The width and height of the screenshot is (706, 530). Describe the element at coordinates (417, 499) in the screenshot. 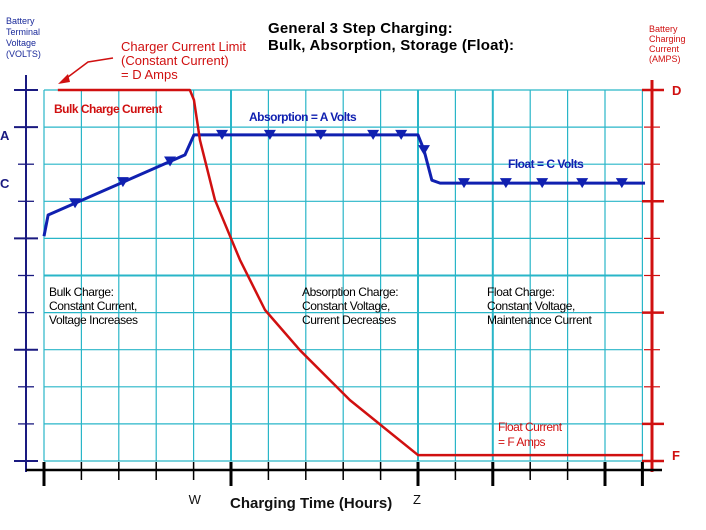

I see `x-tick-label: Z` at that location.